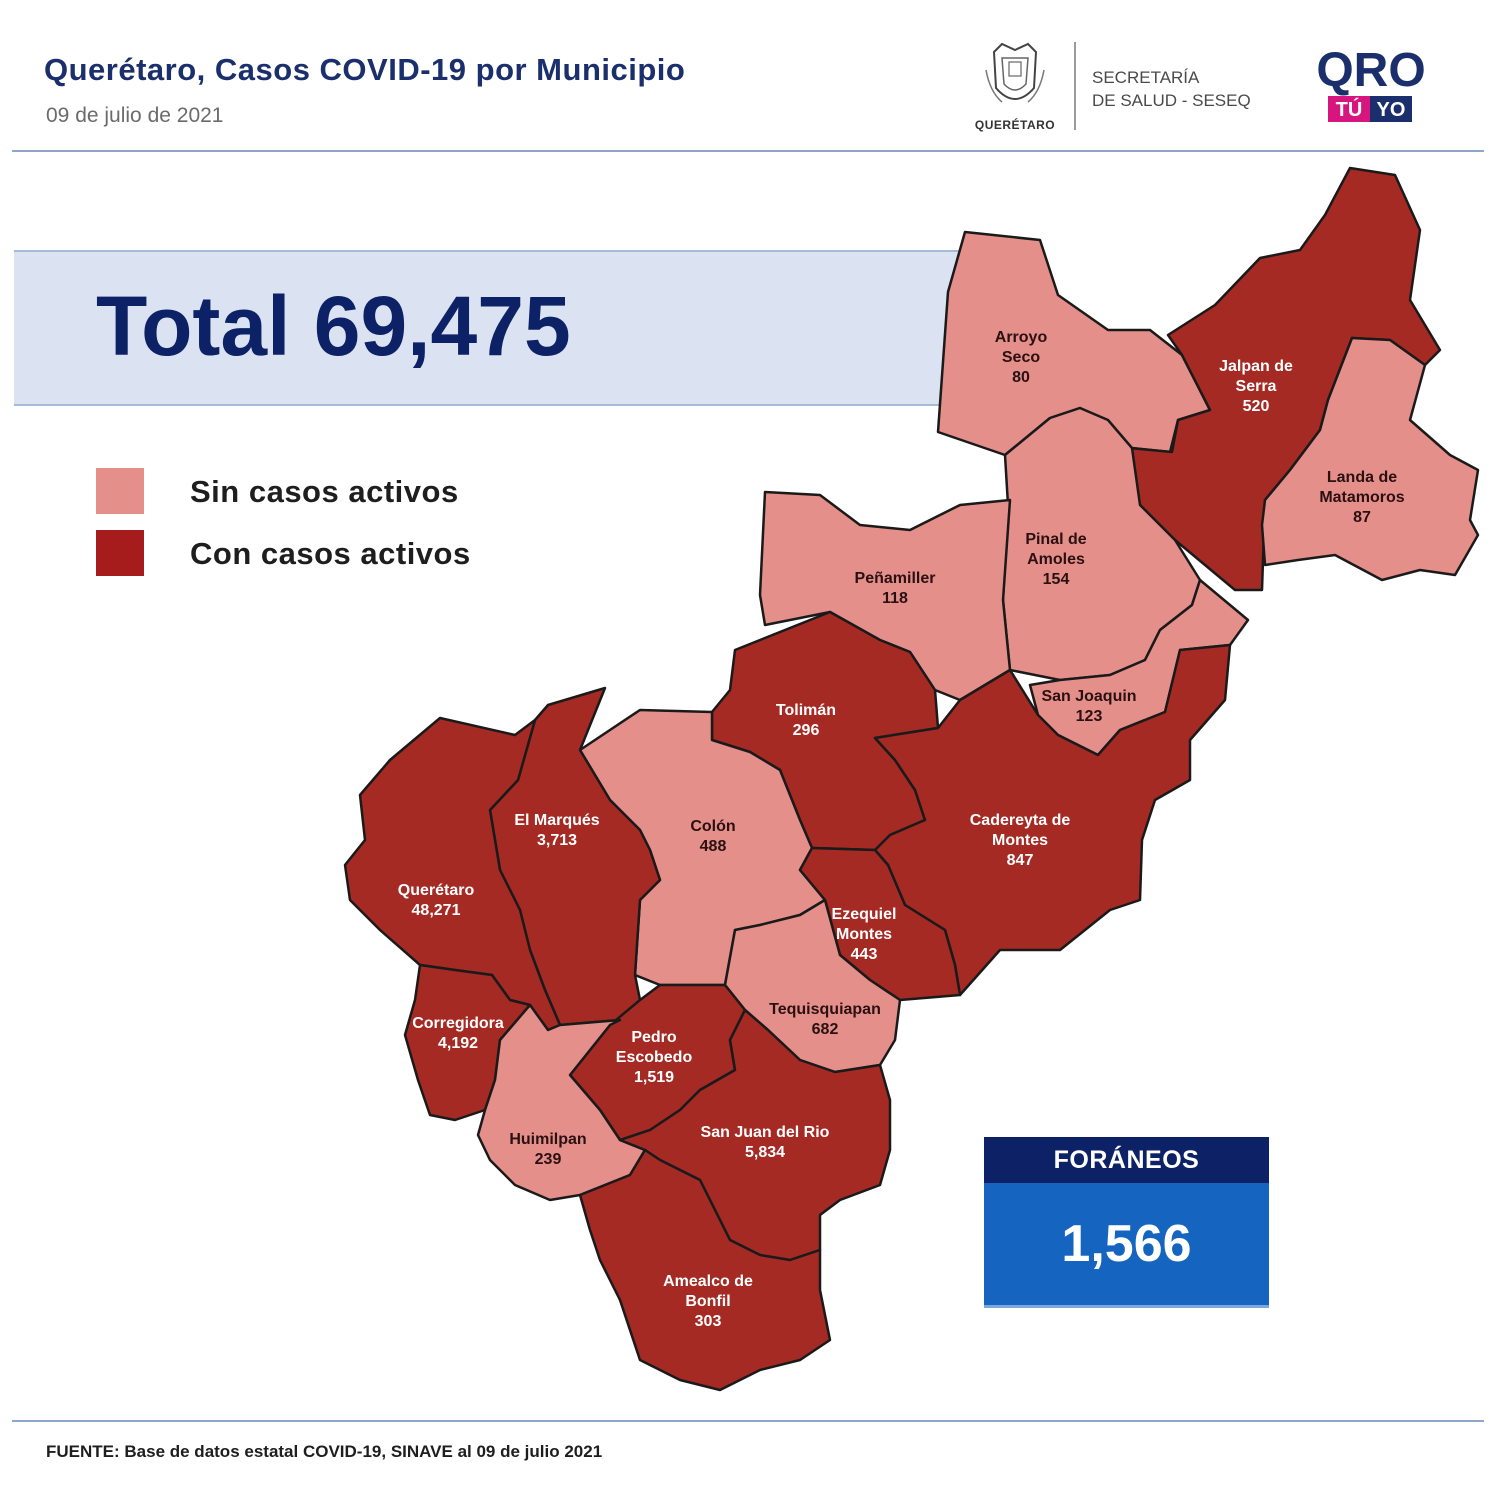 The height and width of the screenshot is (1500, 1500). I want to click on municipio-name: Matamoros, so click(1361, 497).